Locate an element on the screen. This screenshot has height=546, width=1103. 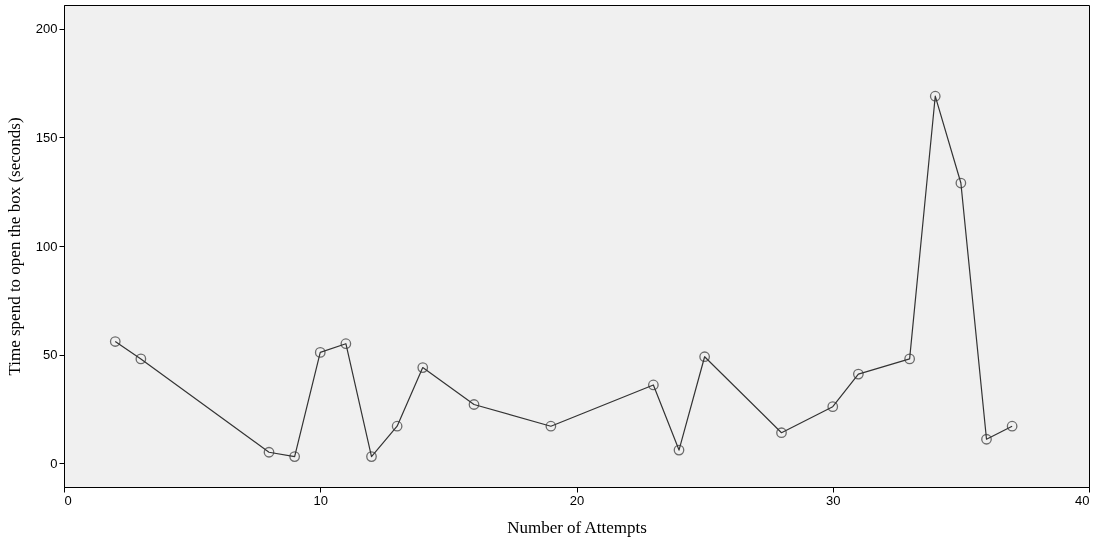
y-tick-label: 150 is located at coordinates (46, 137).